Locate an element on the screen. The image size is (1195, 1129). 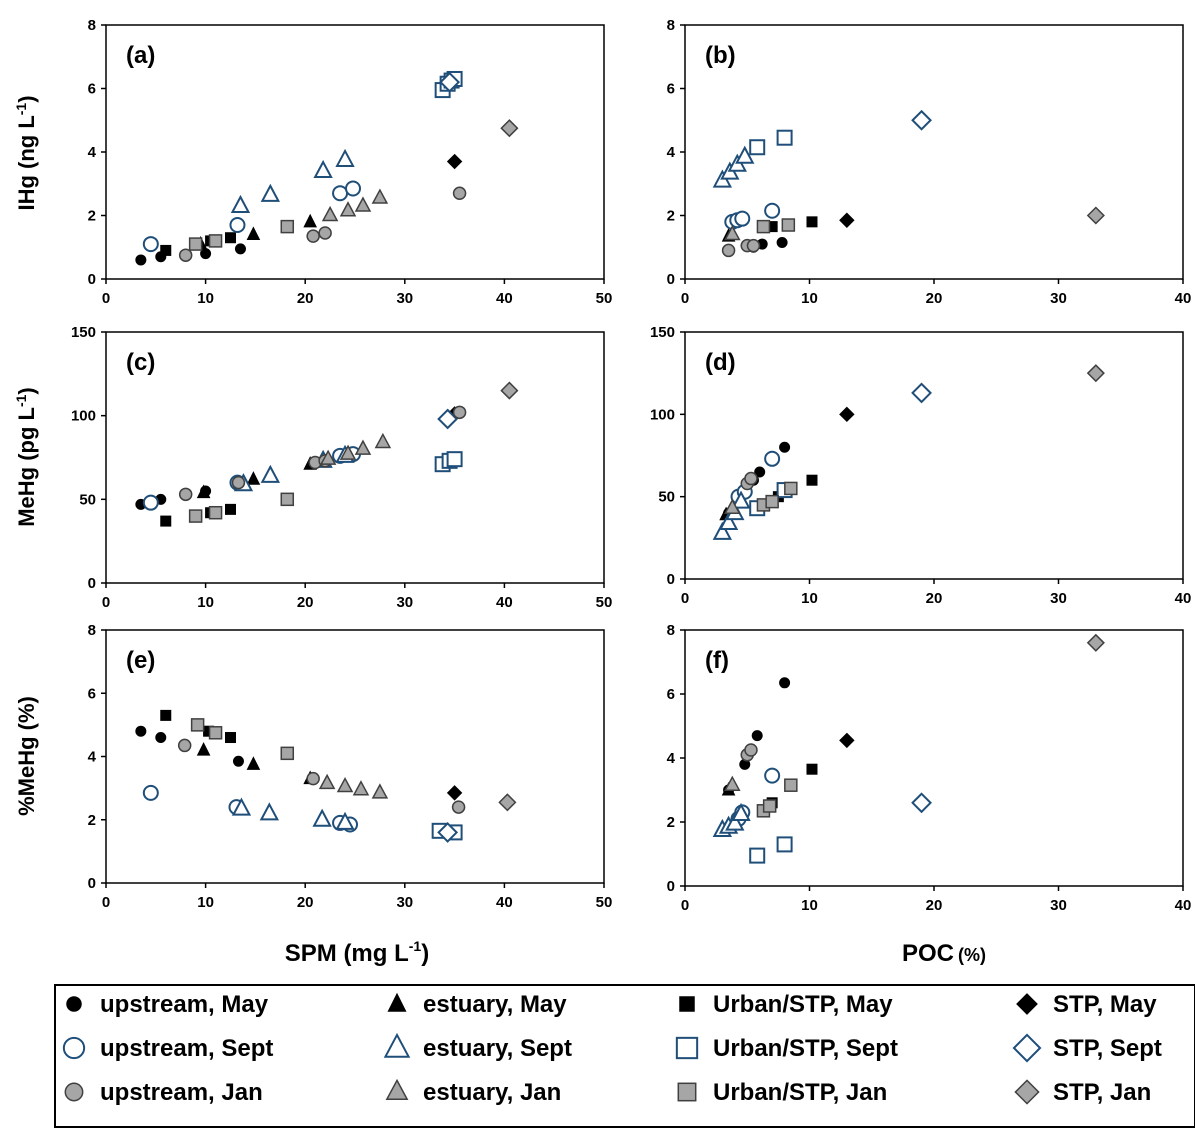
panel-a: 0 10 20 30 40 50 0 2 4 6 8 (a) is located at coordinates (350, 162).